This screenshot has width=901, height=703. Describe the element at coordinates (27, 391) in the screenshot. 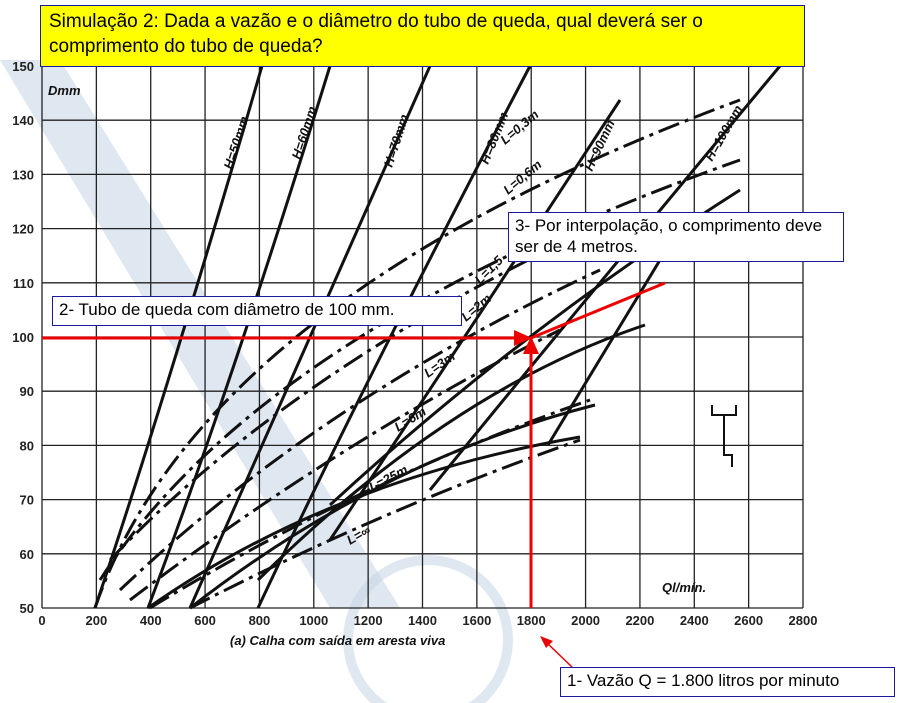

I see `y-tick-label: 90` at that location.